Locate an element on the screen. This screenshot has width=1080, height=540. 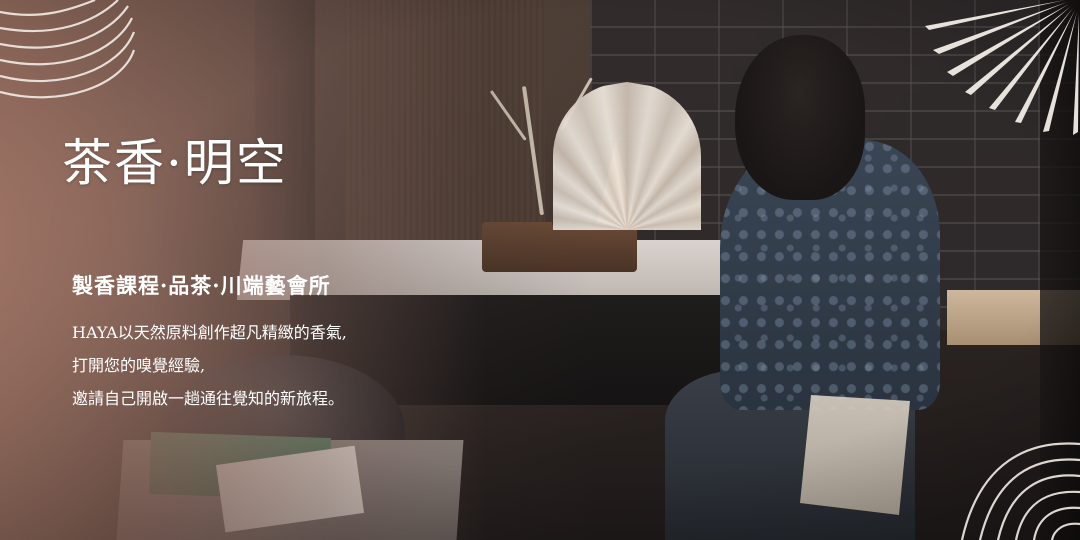
description-line: 打開您的嗅覺經驗, is located at coordinates (139, 365).